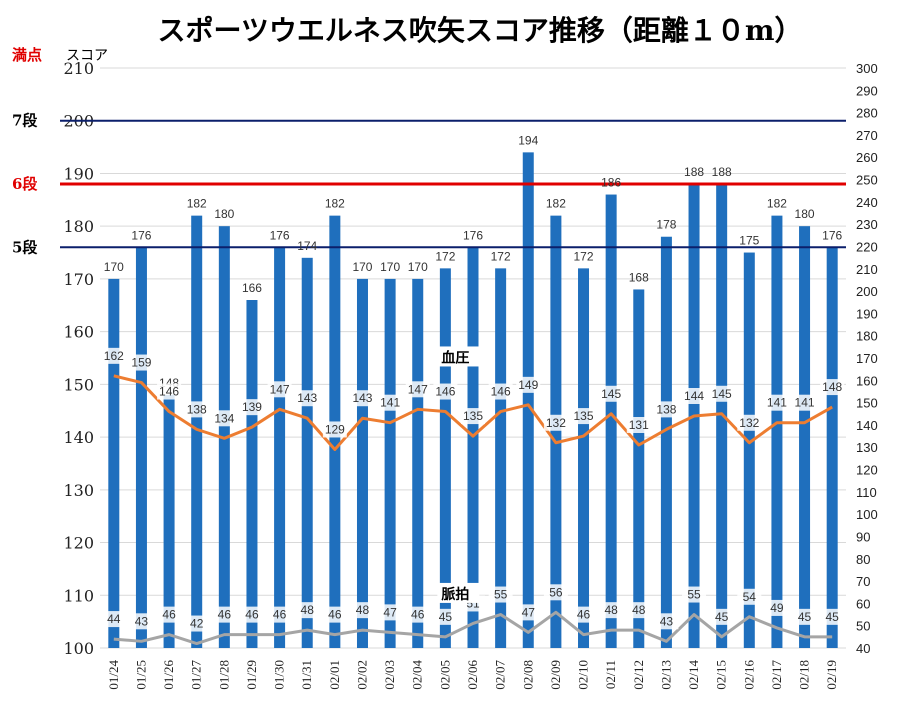 This screenshot has height=717, width=900. What do you see at coordinates (867, 447) in the screenshot?
I see `right-tick-label: 130` at bounding box center [867, 447].